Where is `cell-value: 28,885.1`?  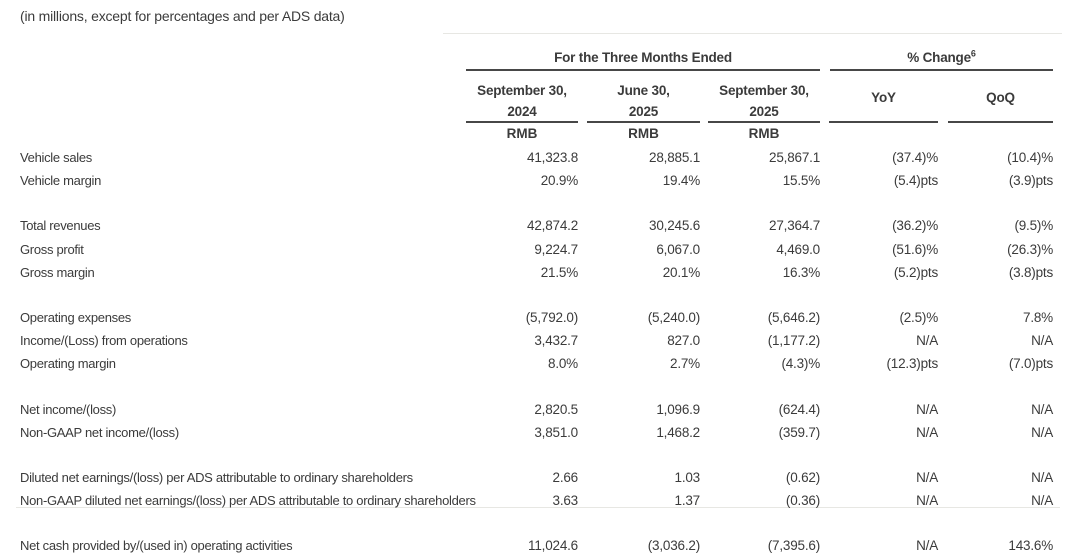 cell-value: 28,885.1 is located at coordinates (674, 157).